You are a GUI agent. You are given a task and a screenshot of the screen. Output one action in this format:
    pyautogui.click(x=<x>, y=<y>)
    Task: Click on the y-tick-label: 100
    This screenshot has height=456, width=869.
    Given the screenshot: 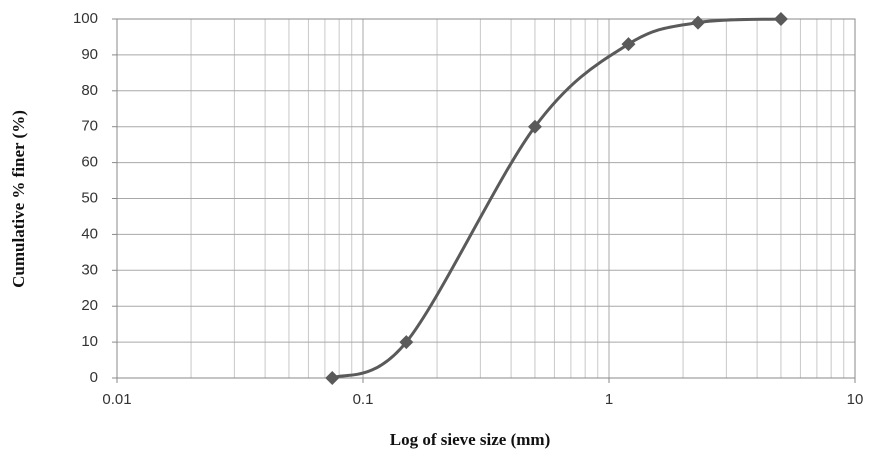 What is the action you would take?
    pyautogui.click(x=85, y=18)
    